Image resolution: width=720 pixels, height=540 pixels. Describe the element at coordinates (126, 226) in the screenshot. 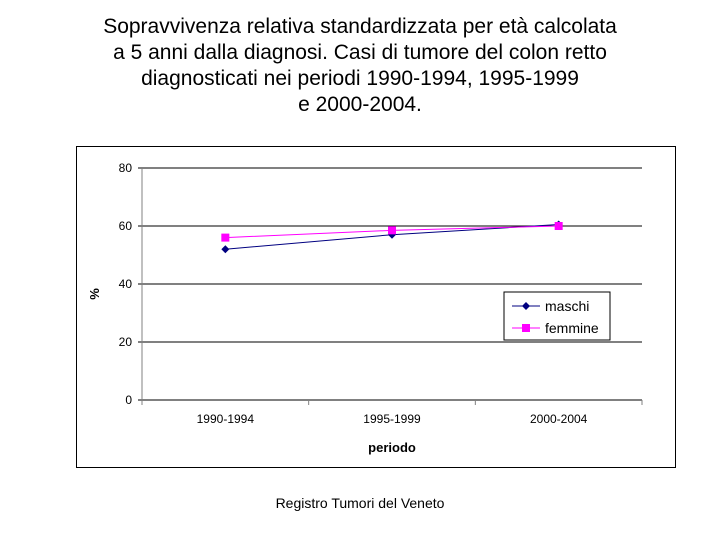

I see `y-tick-label: 60` at that location.